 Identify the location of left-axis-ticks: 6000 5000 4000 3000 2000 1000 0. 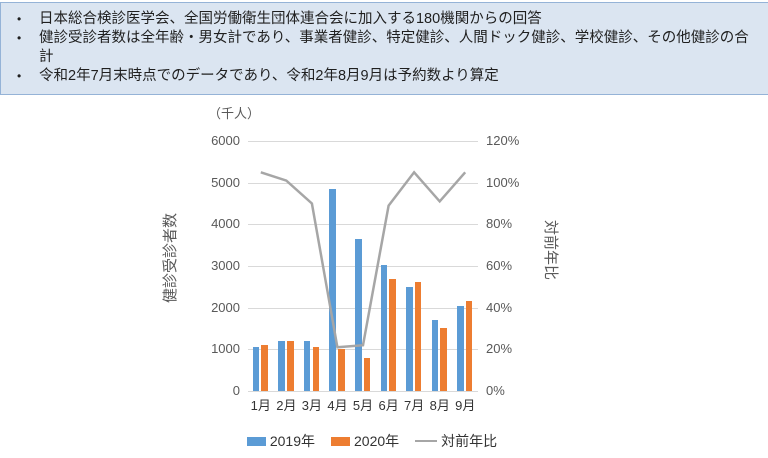
(195, 265).